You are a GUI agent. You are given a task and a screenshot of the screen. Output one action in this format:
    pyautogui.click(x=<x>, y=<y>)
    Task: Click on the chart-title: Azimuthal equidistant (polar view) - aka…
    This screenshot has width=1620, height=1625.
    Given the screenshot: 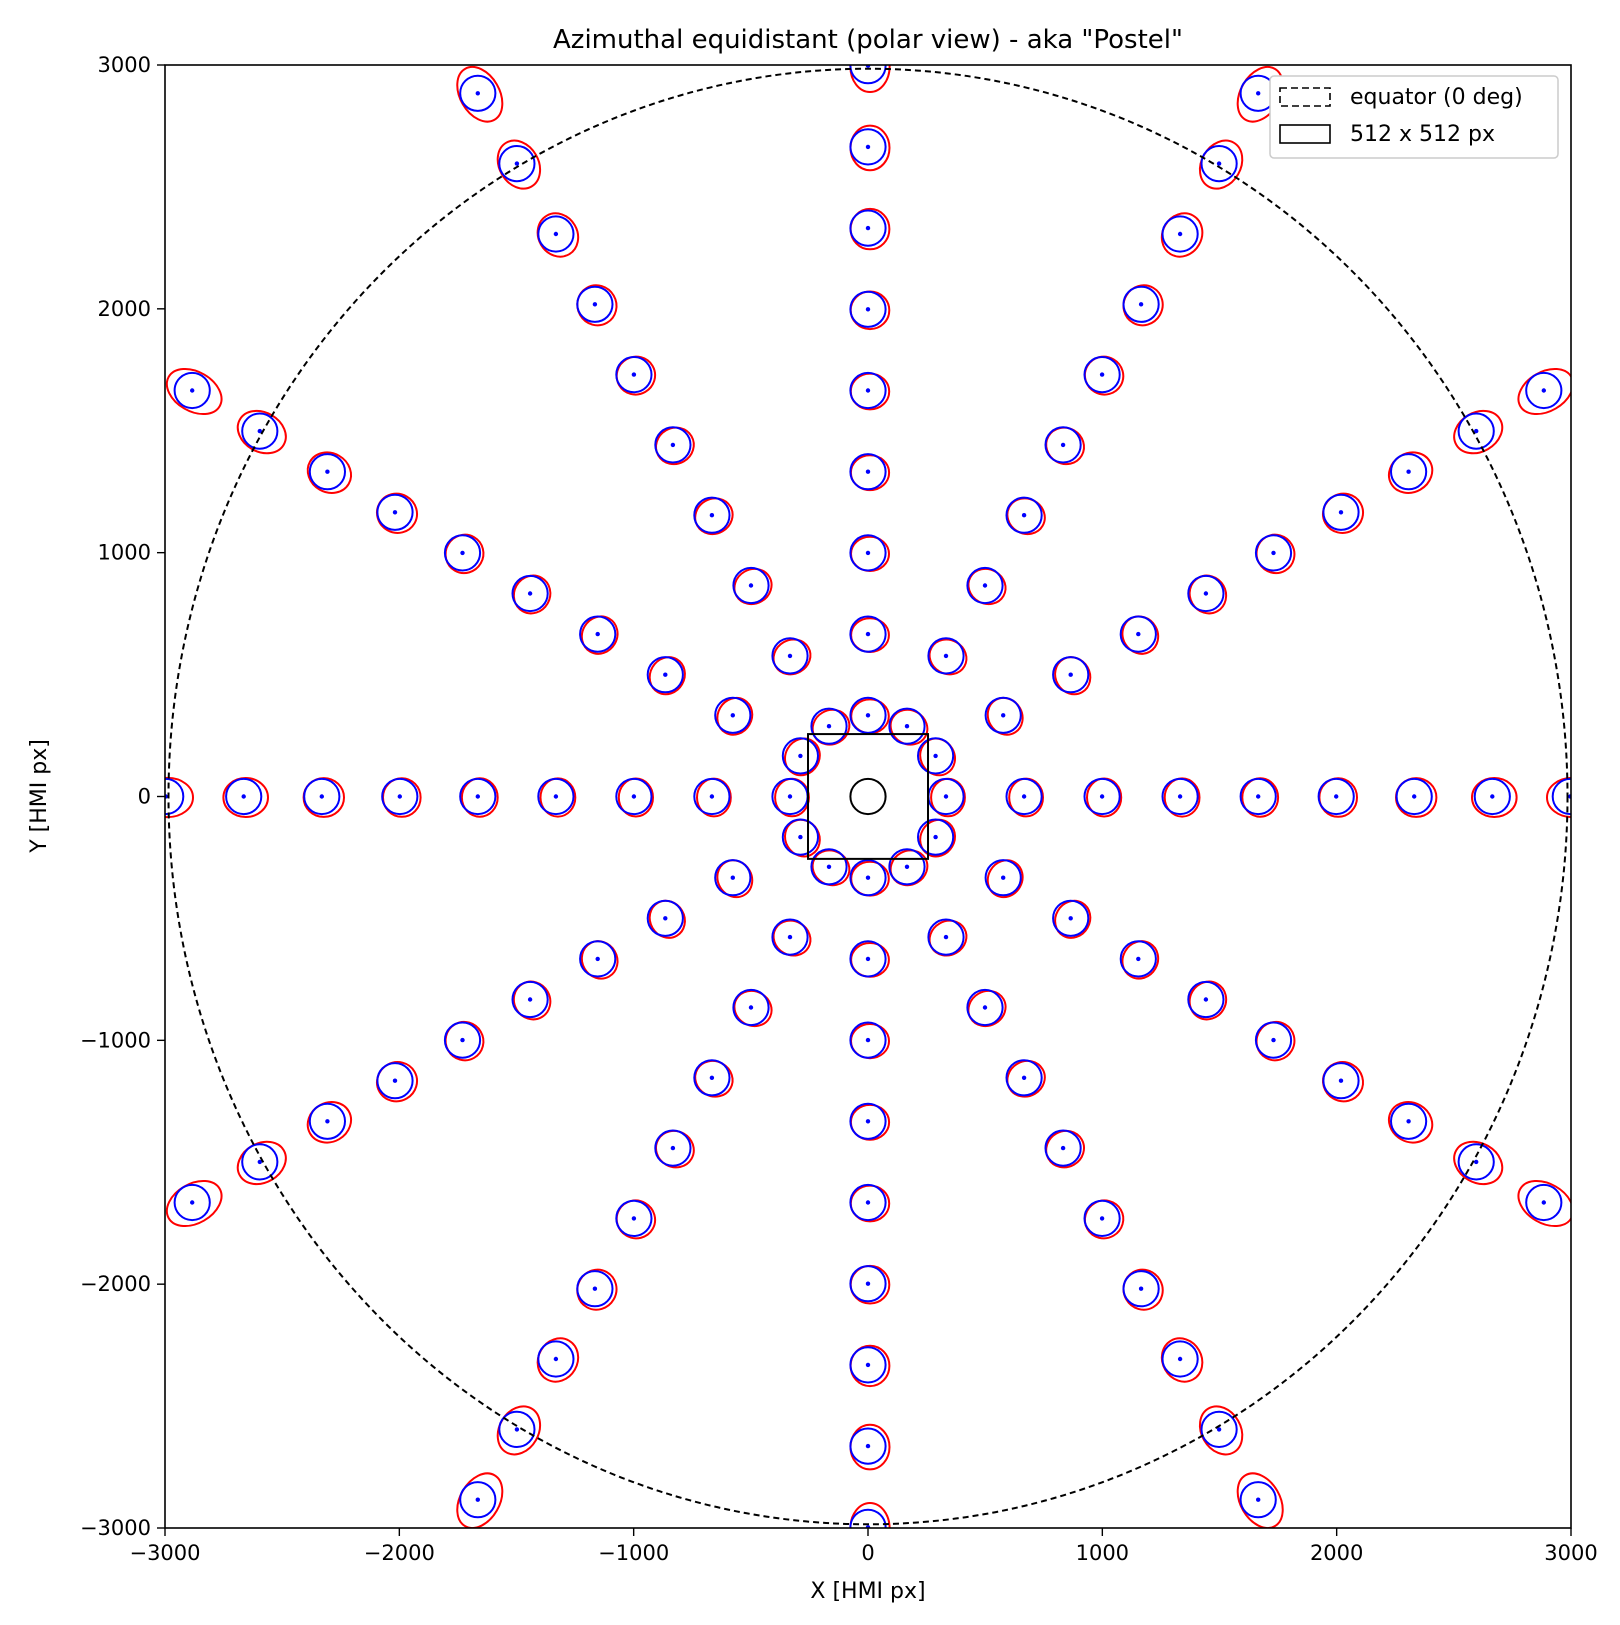 What is the action you would take?
    pyautogui.click(x=868, y=40)
    